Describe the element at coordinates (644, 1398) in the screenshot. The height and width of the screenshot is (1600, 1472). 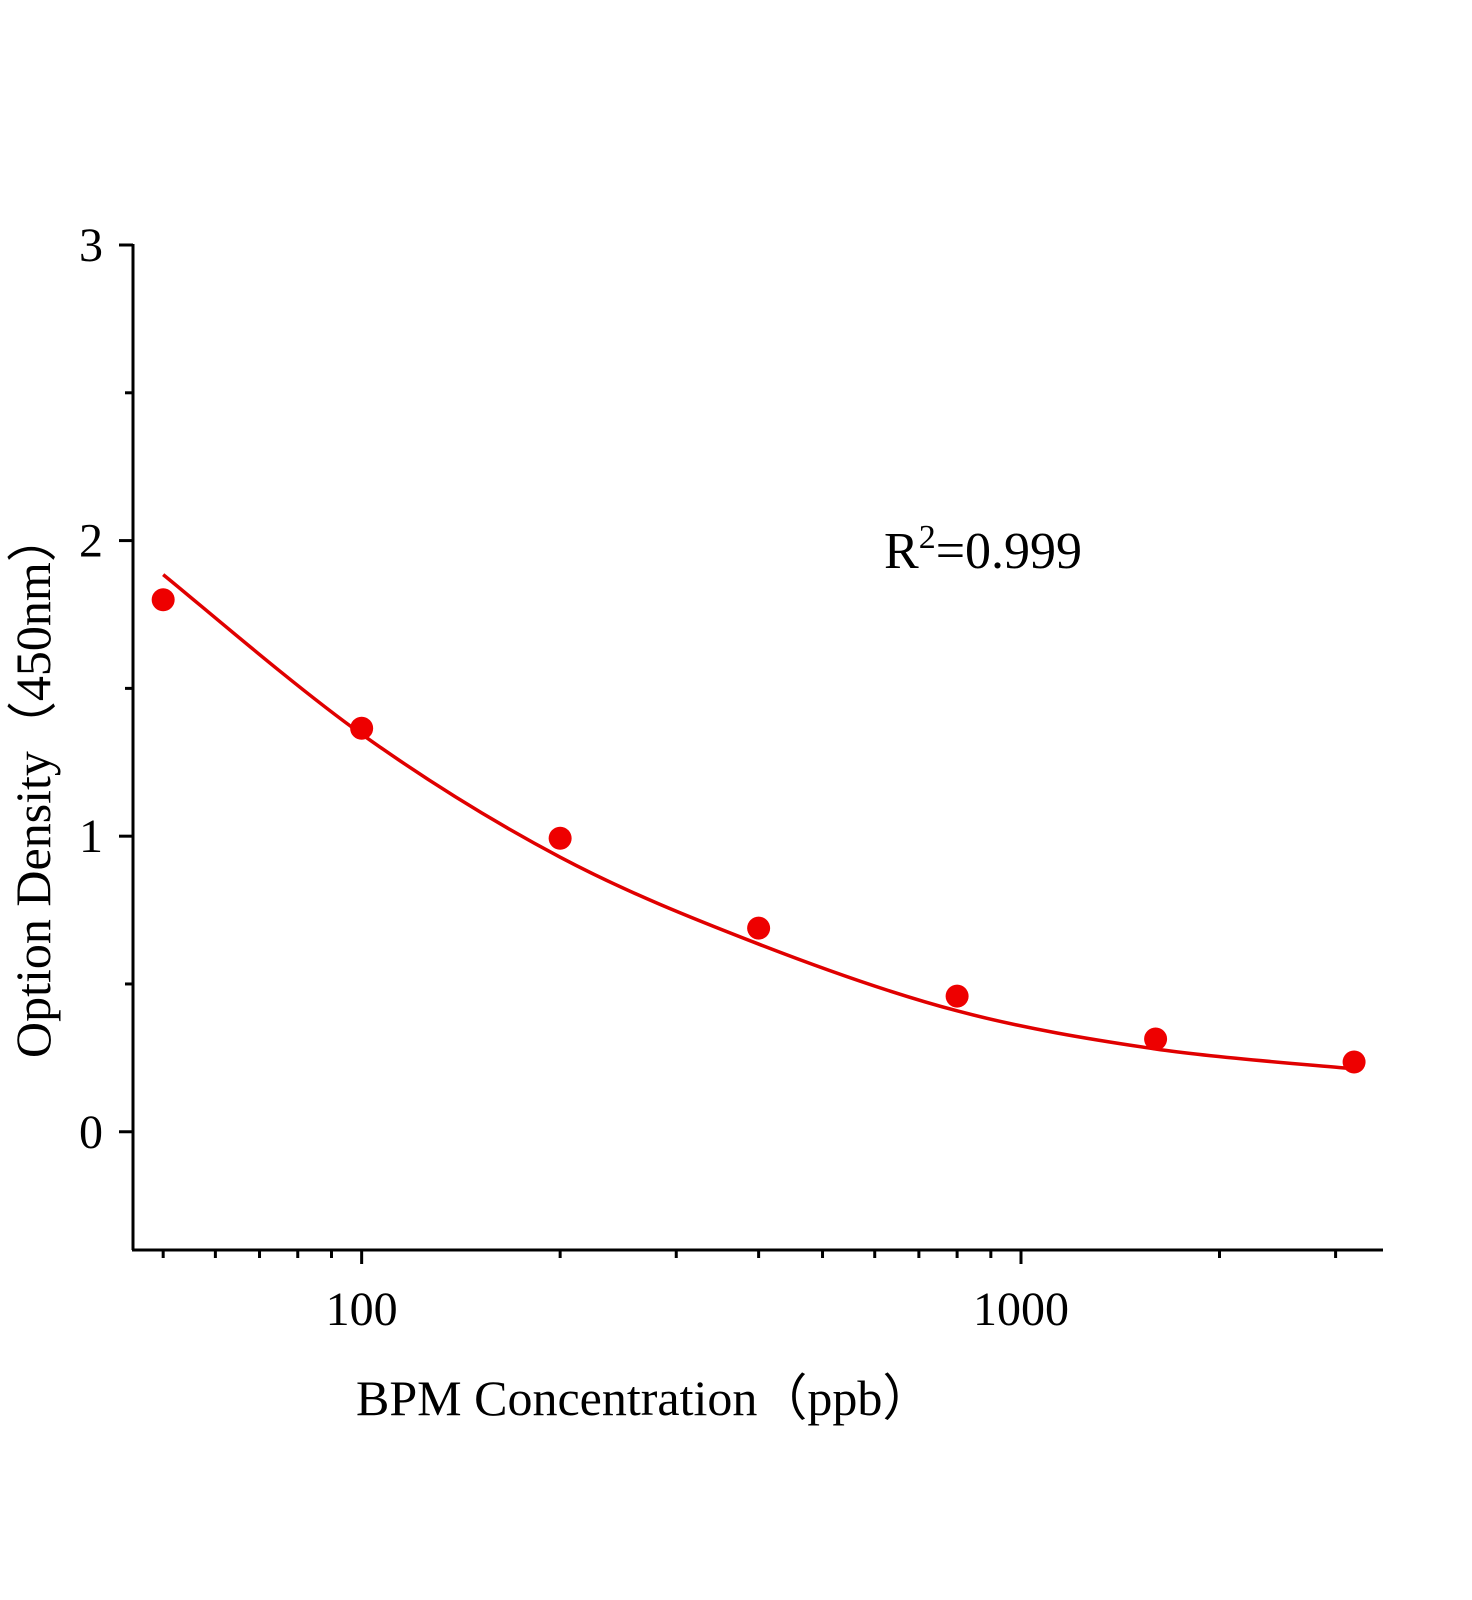
I see `x-axis-label: BPM Concentration（ppb）` at that location.